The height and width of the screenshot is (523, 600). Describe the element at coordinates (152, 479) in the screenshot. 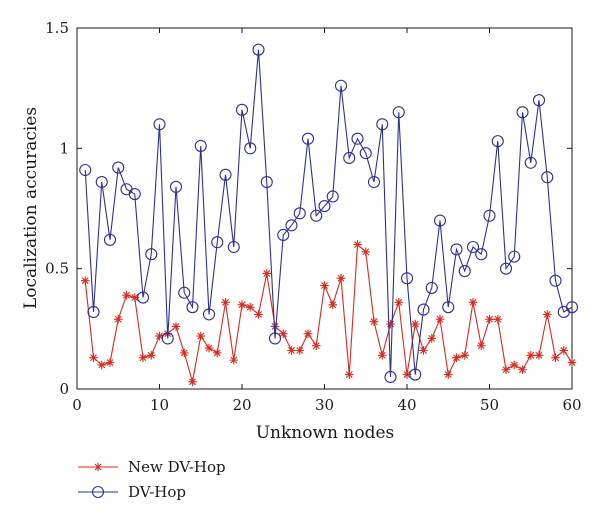

I see `legend: New DV-Hop DV-Hop` at that location.